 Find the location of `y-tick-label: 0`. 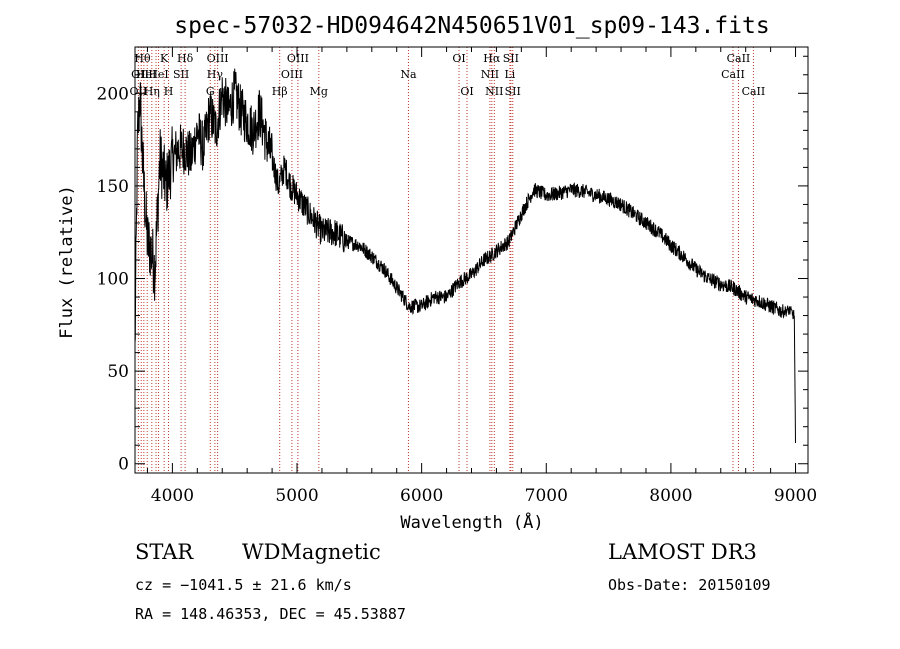

y-tick-label: 0 is located at coordinates (123, 465).